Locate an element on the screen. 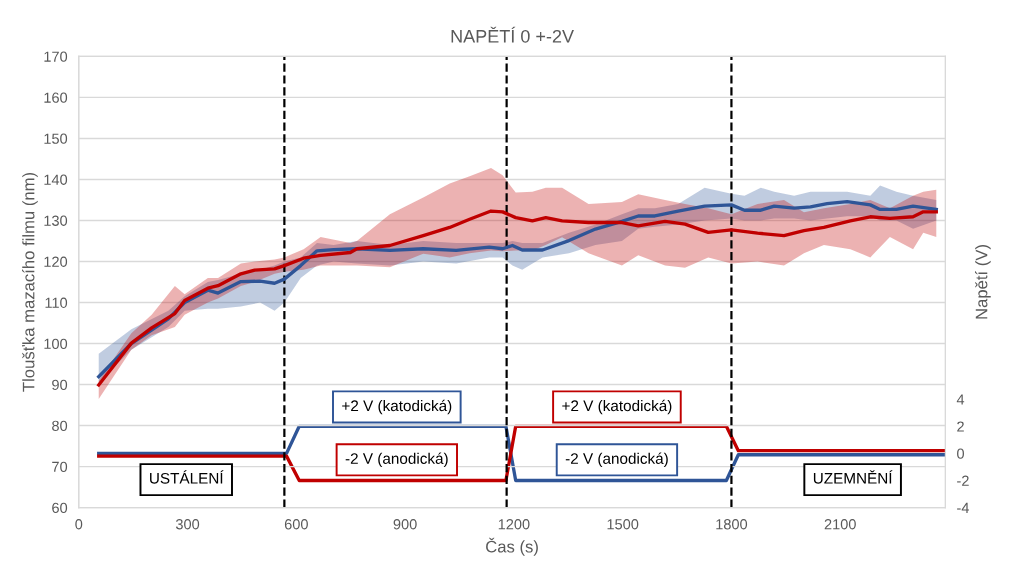  x-axis-title: Čas (s) is located at coordinates (512, 546).